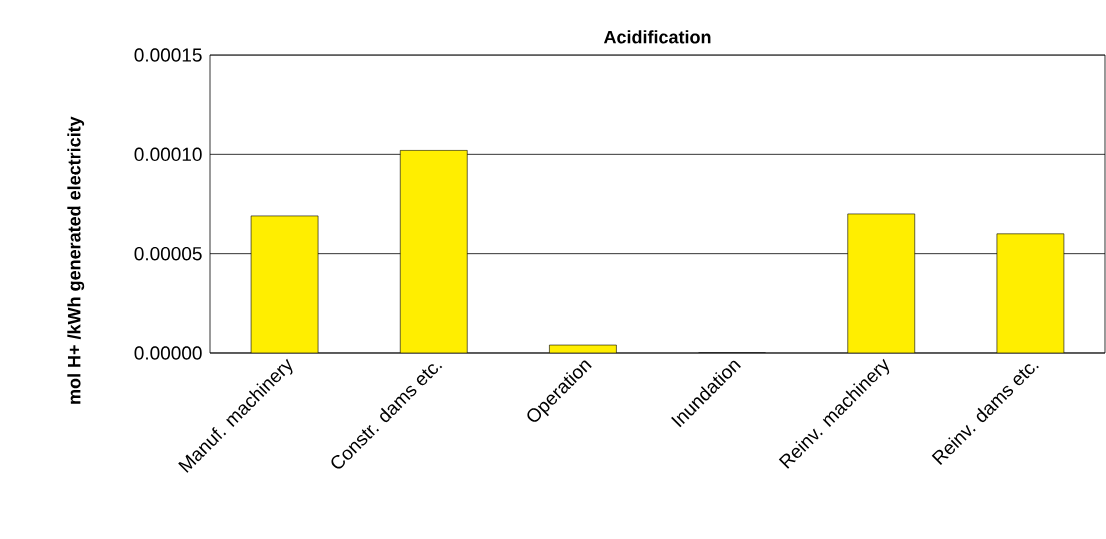  What do you see at coordinates (168, 55) in the screenshot?
I see `y-tick-label: 0.00015` at bounding box center [168, 55].